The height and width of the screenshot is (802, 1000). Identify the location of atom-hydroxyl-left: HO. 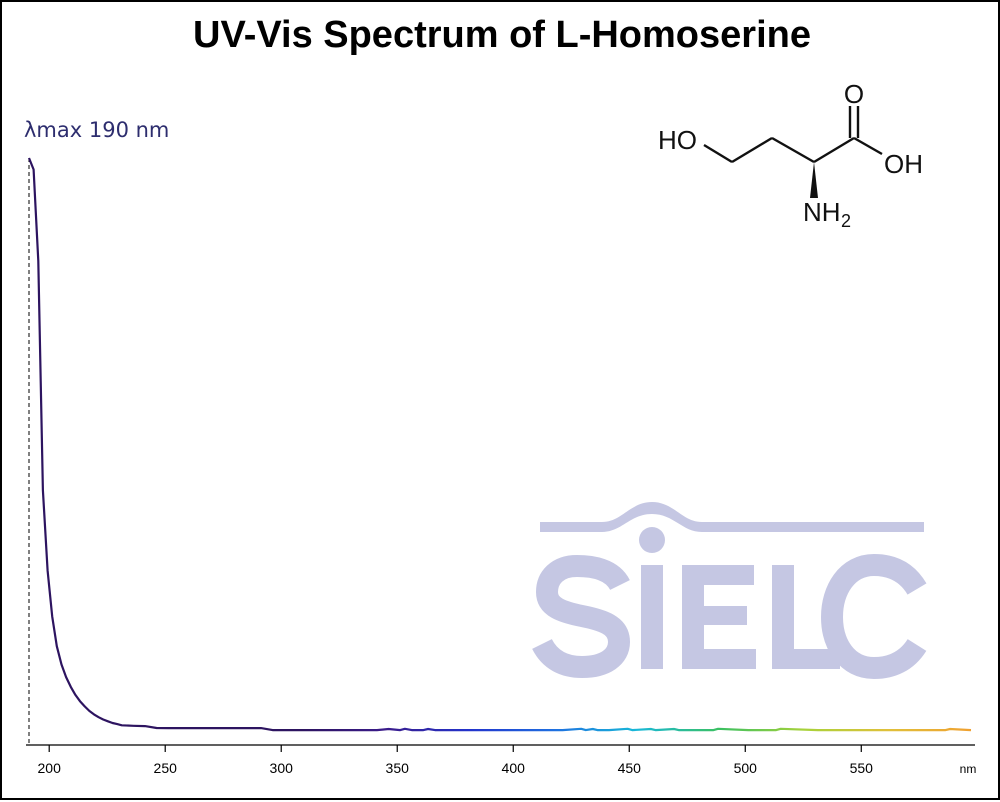
(677, 140).